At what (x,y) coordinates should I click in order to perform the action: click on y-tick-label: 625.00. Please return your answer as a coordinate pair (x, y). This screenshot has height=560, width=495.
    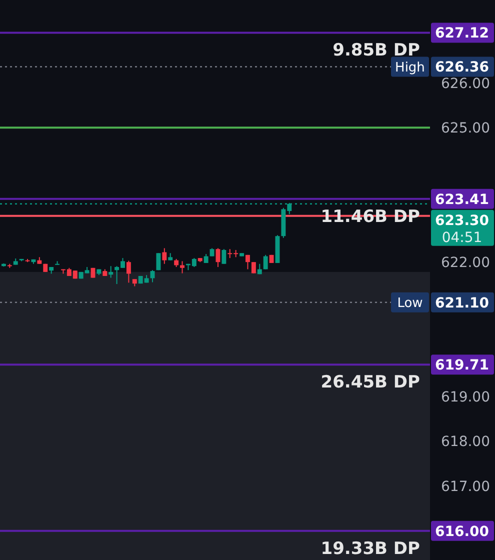
    Looking at the image, I should click on (465, 128).